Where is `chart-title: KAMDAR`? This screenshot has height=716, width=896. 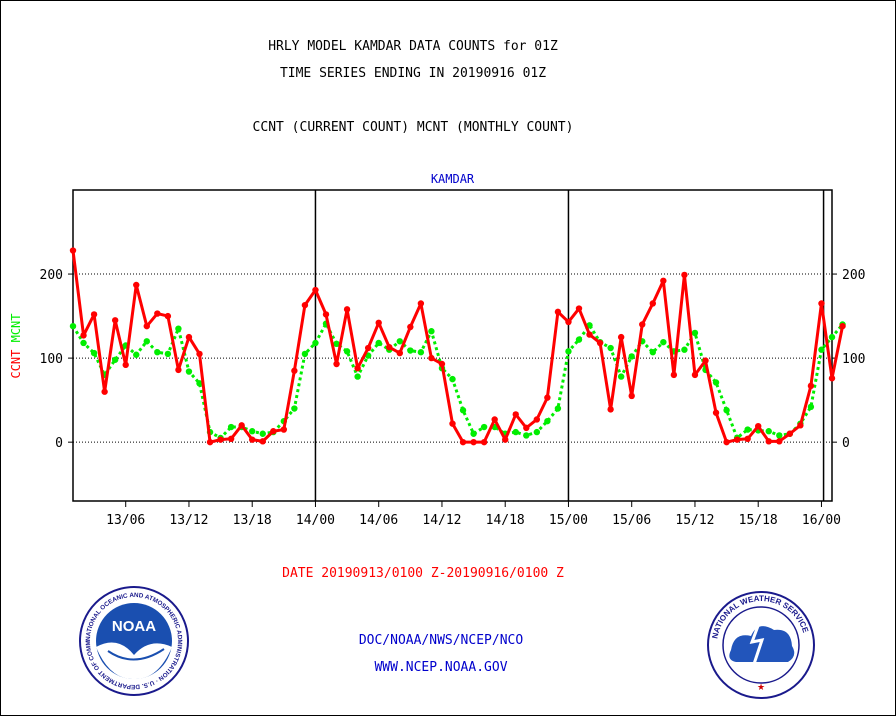
chart-title: KAMDAR is located at coordinates (453, 179).